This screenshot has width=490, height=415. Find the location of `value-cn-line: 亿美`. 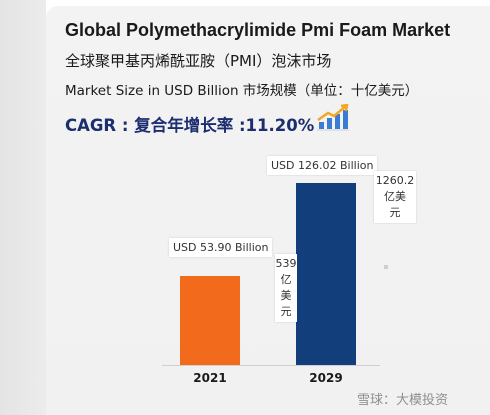

value-cn-line: 亿美 is located at coordinates (395, 196).